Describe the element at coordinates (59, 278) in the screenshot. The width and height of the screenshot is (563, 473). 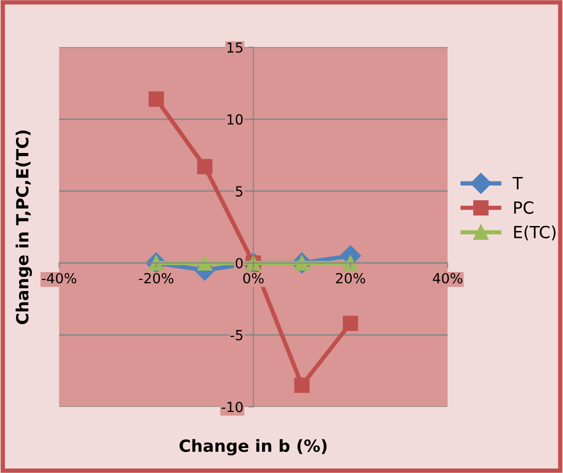
I see `x-tick-label: -40%` at that location.